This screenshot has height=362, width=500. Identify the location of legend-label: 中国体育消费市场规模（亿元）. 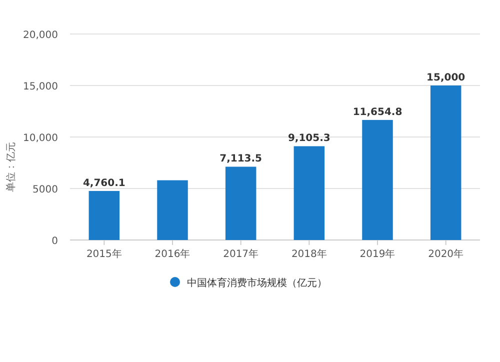
(257, 283).